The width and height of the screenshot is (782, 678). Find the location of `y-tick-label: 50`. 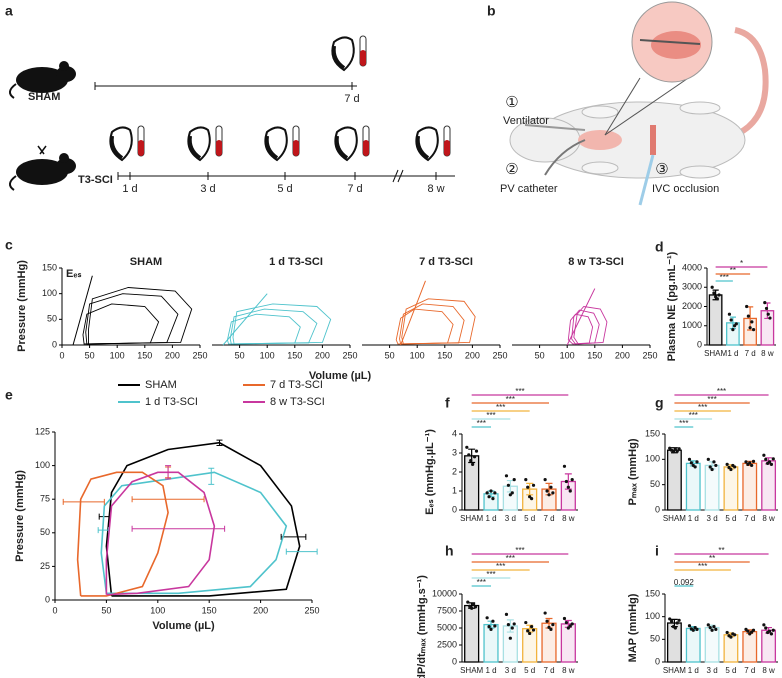

y-tick-label: 50 is located at coordinates (52, 319).